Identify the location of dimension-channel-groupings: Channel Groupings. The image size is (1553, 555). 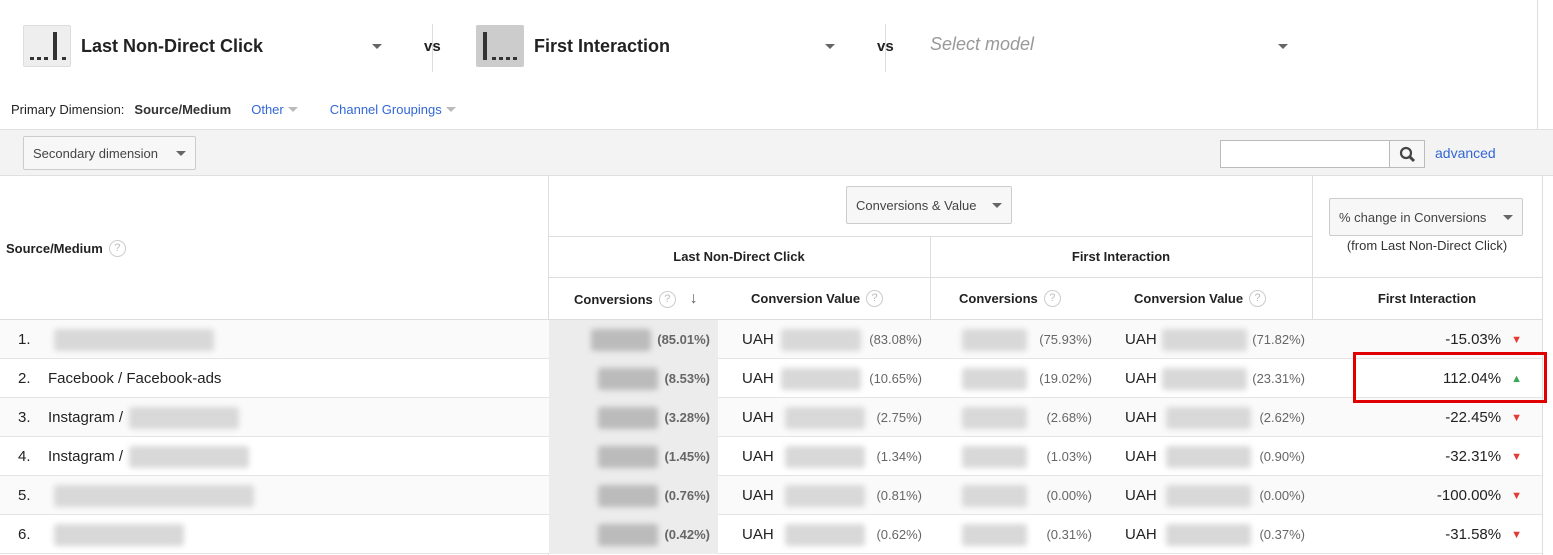
(385, 109).